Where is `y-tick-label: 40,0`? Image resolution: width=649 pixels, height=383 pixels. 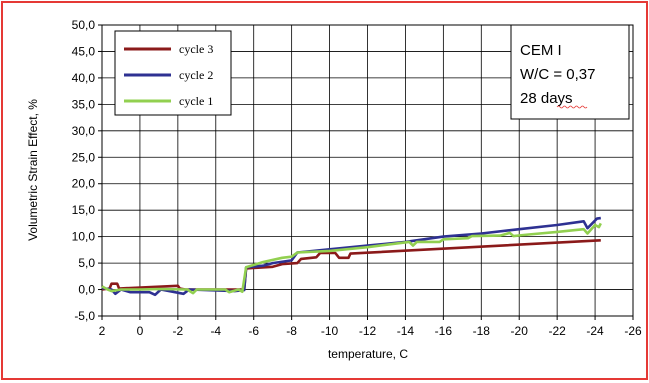
y-tick-label: 40,0 is located at coordinates (84, 78).